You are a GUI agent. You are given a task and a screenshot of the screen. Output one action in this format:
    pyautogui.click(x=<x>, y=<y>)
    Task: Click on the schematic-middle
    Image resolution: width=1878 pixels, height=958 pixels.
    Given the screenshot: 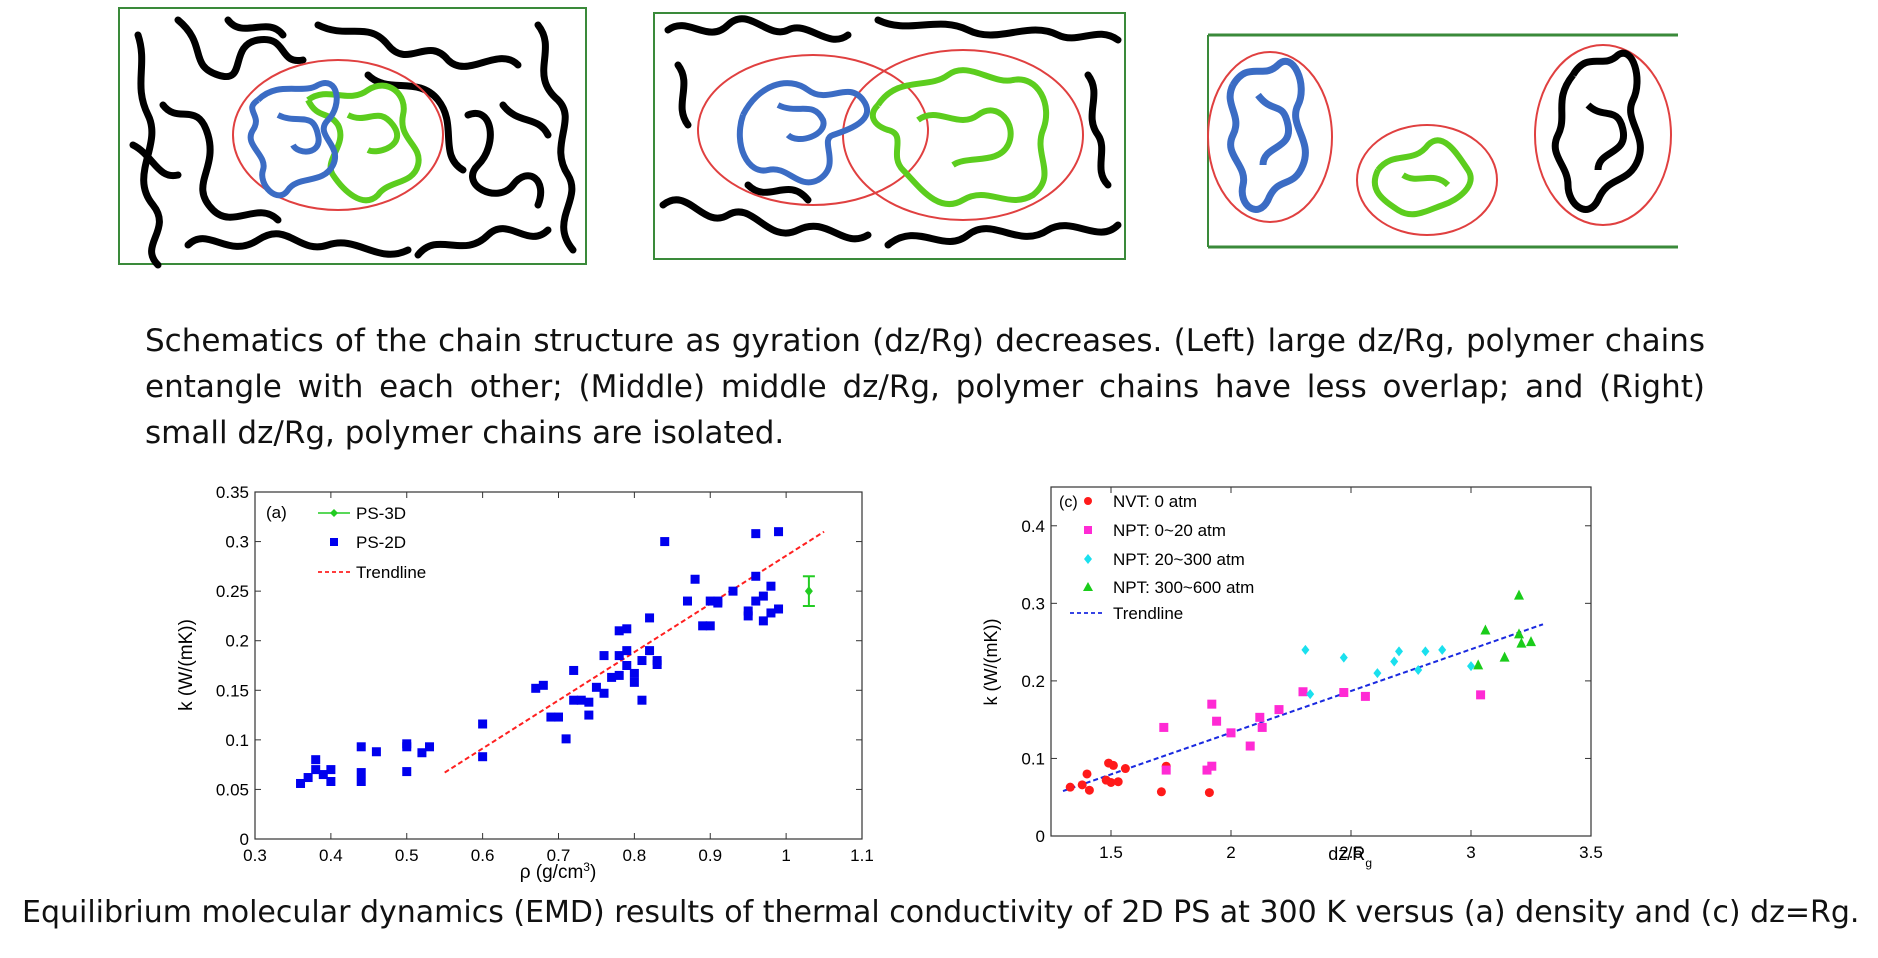 What is the action you would take?
    pyautogui.click(x=889, y=136)
    